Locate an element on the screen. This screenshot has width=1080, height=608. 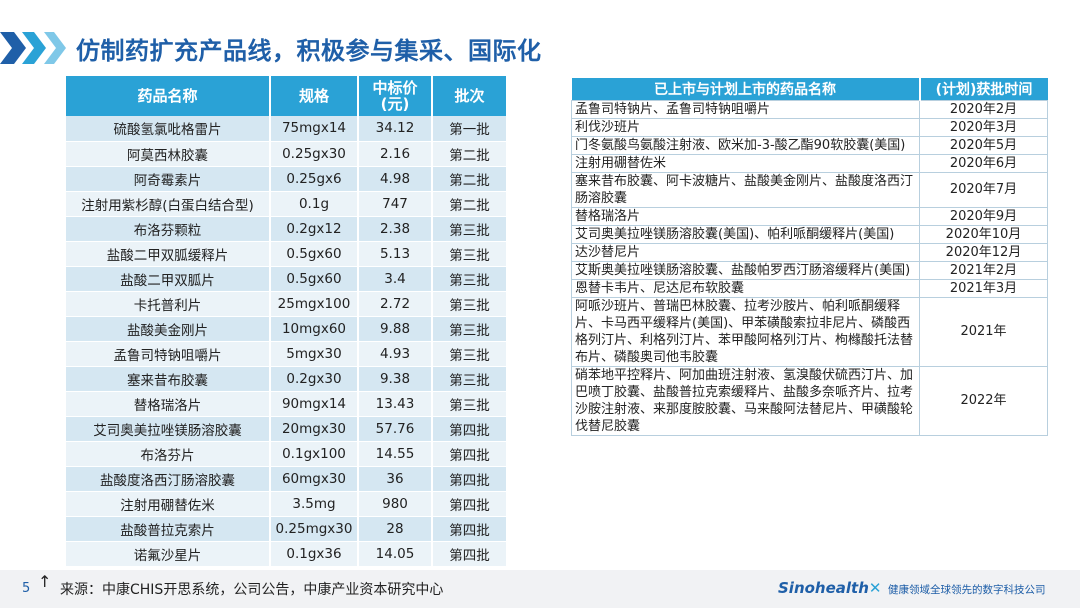
drug-name-cell: 硫酸氢氯吡格雷片 is located at coordinates (168, 129).